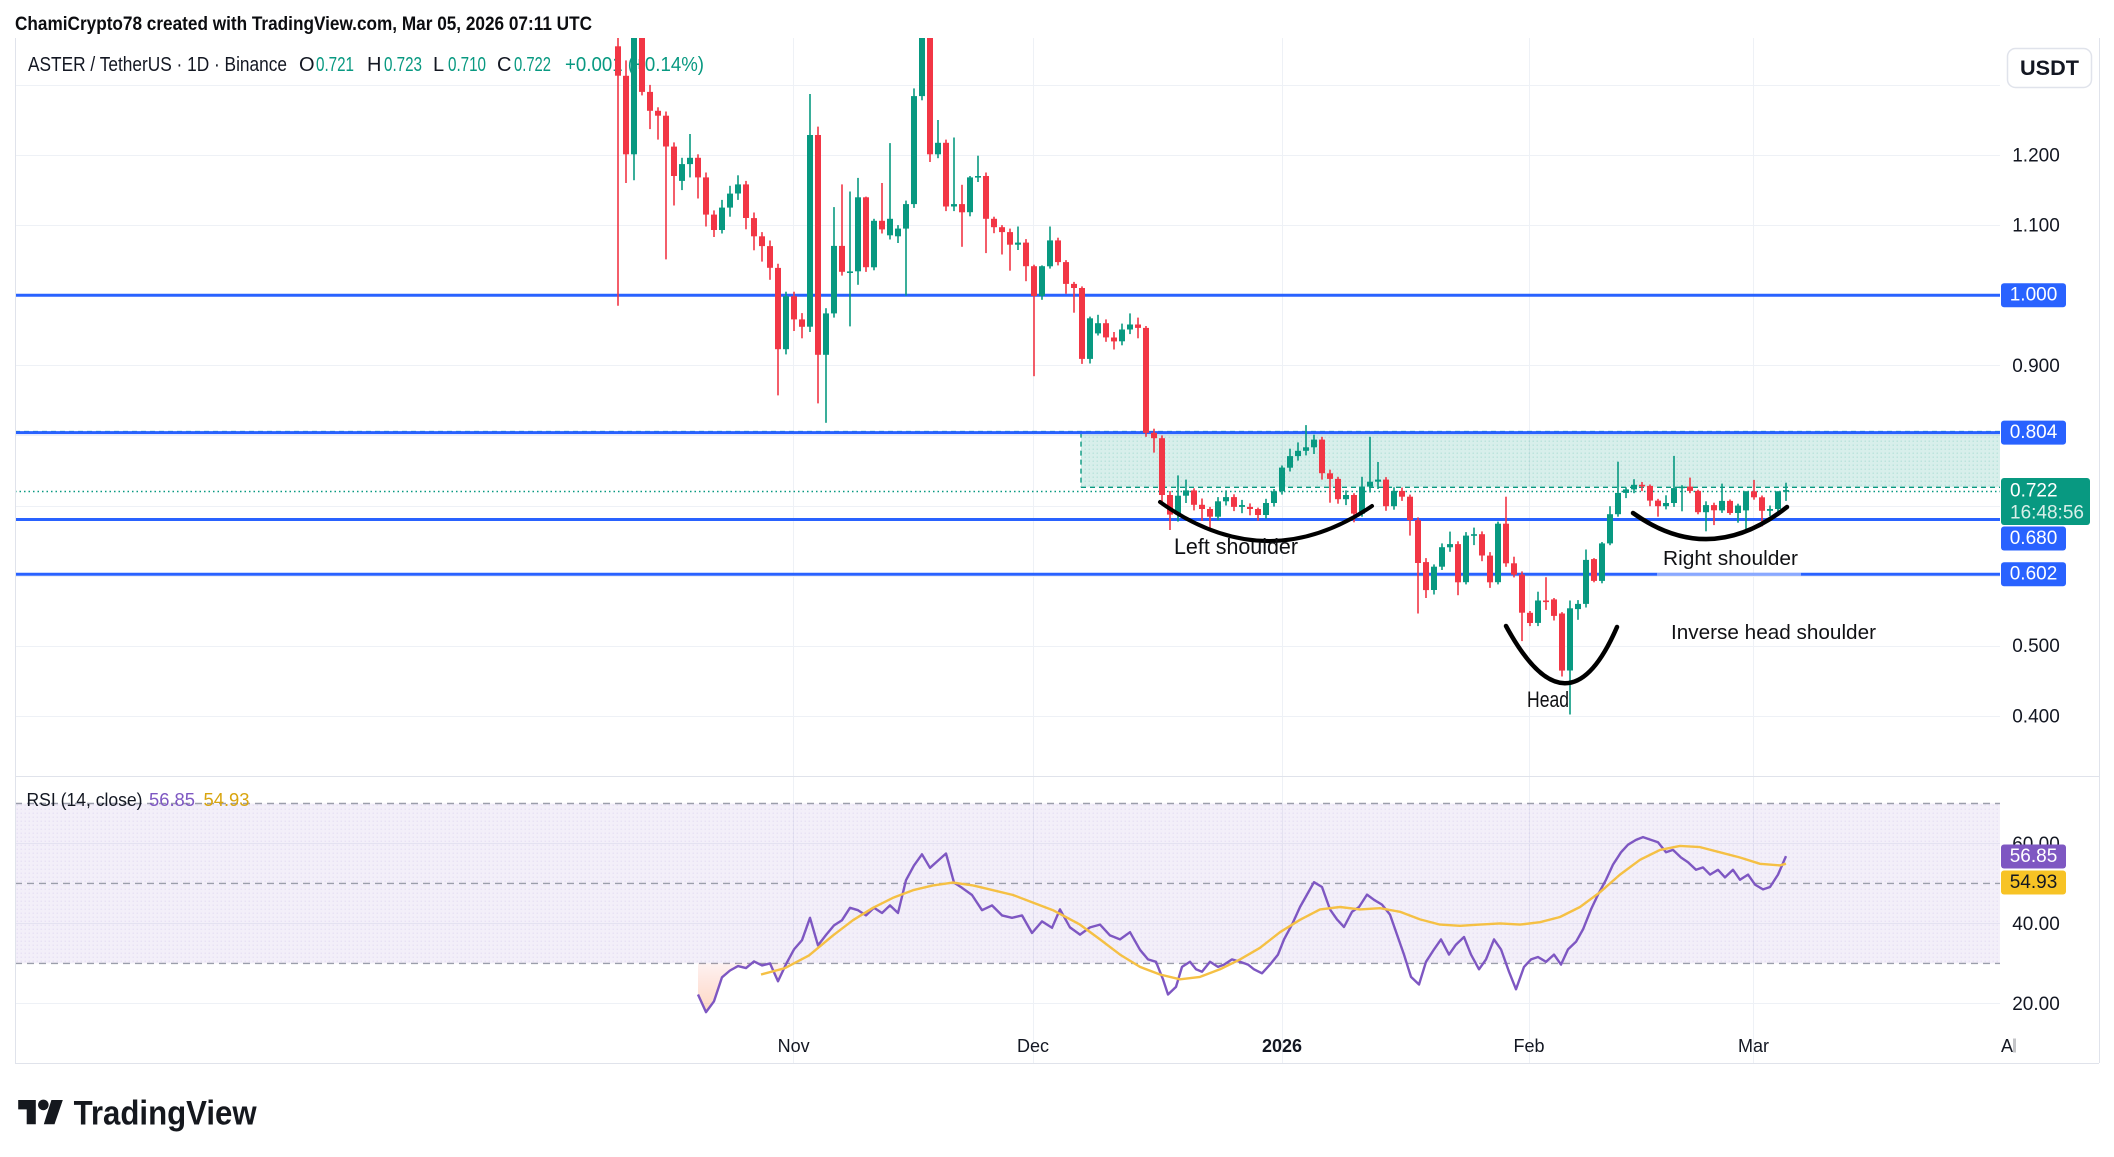  Describe the element at coordinates (307, 65) in the screenshot. I see `svg-text: O` at that location.